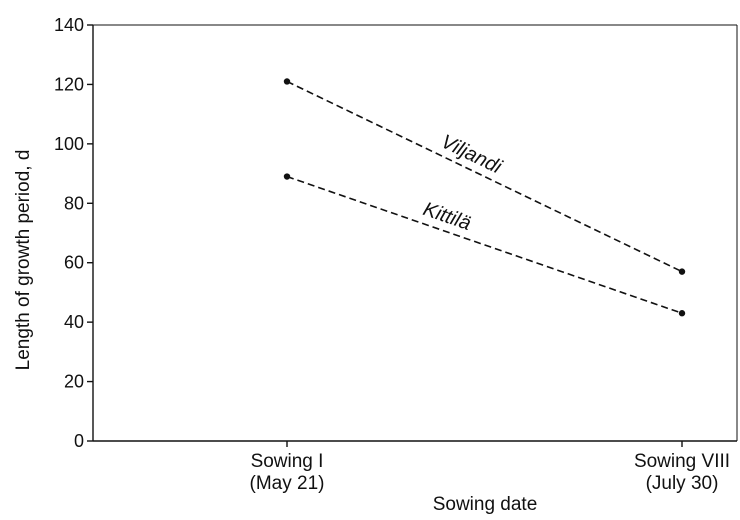 The width and height of the screenshot is (740, 520). Describe the element at coordinates (446, 216) in the screenshot. I see `series-label: Kittilä` at that location.